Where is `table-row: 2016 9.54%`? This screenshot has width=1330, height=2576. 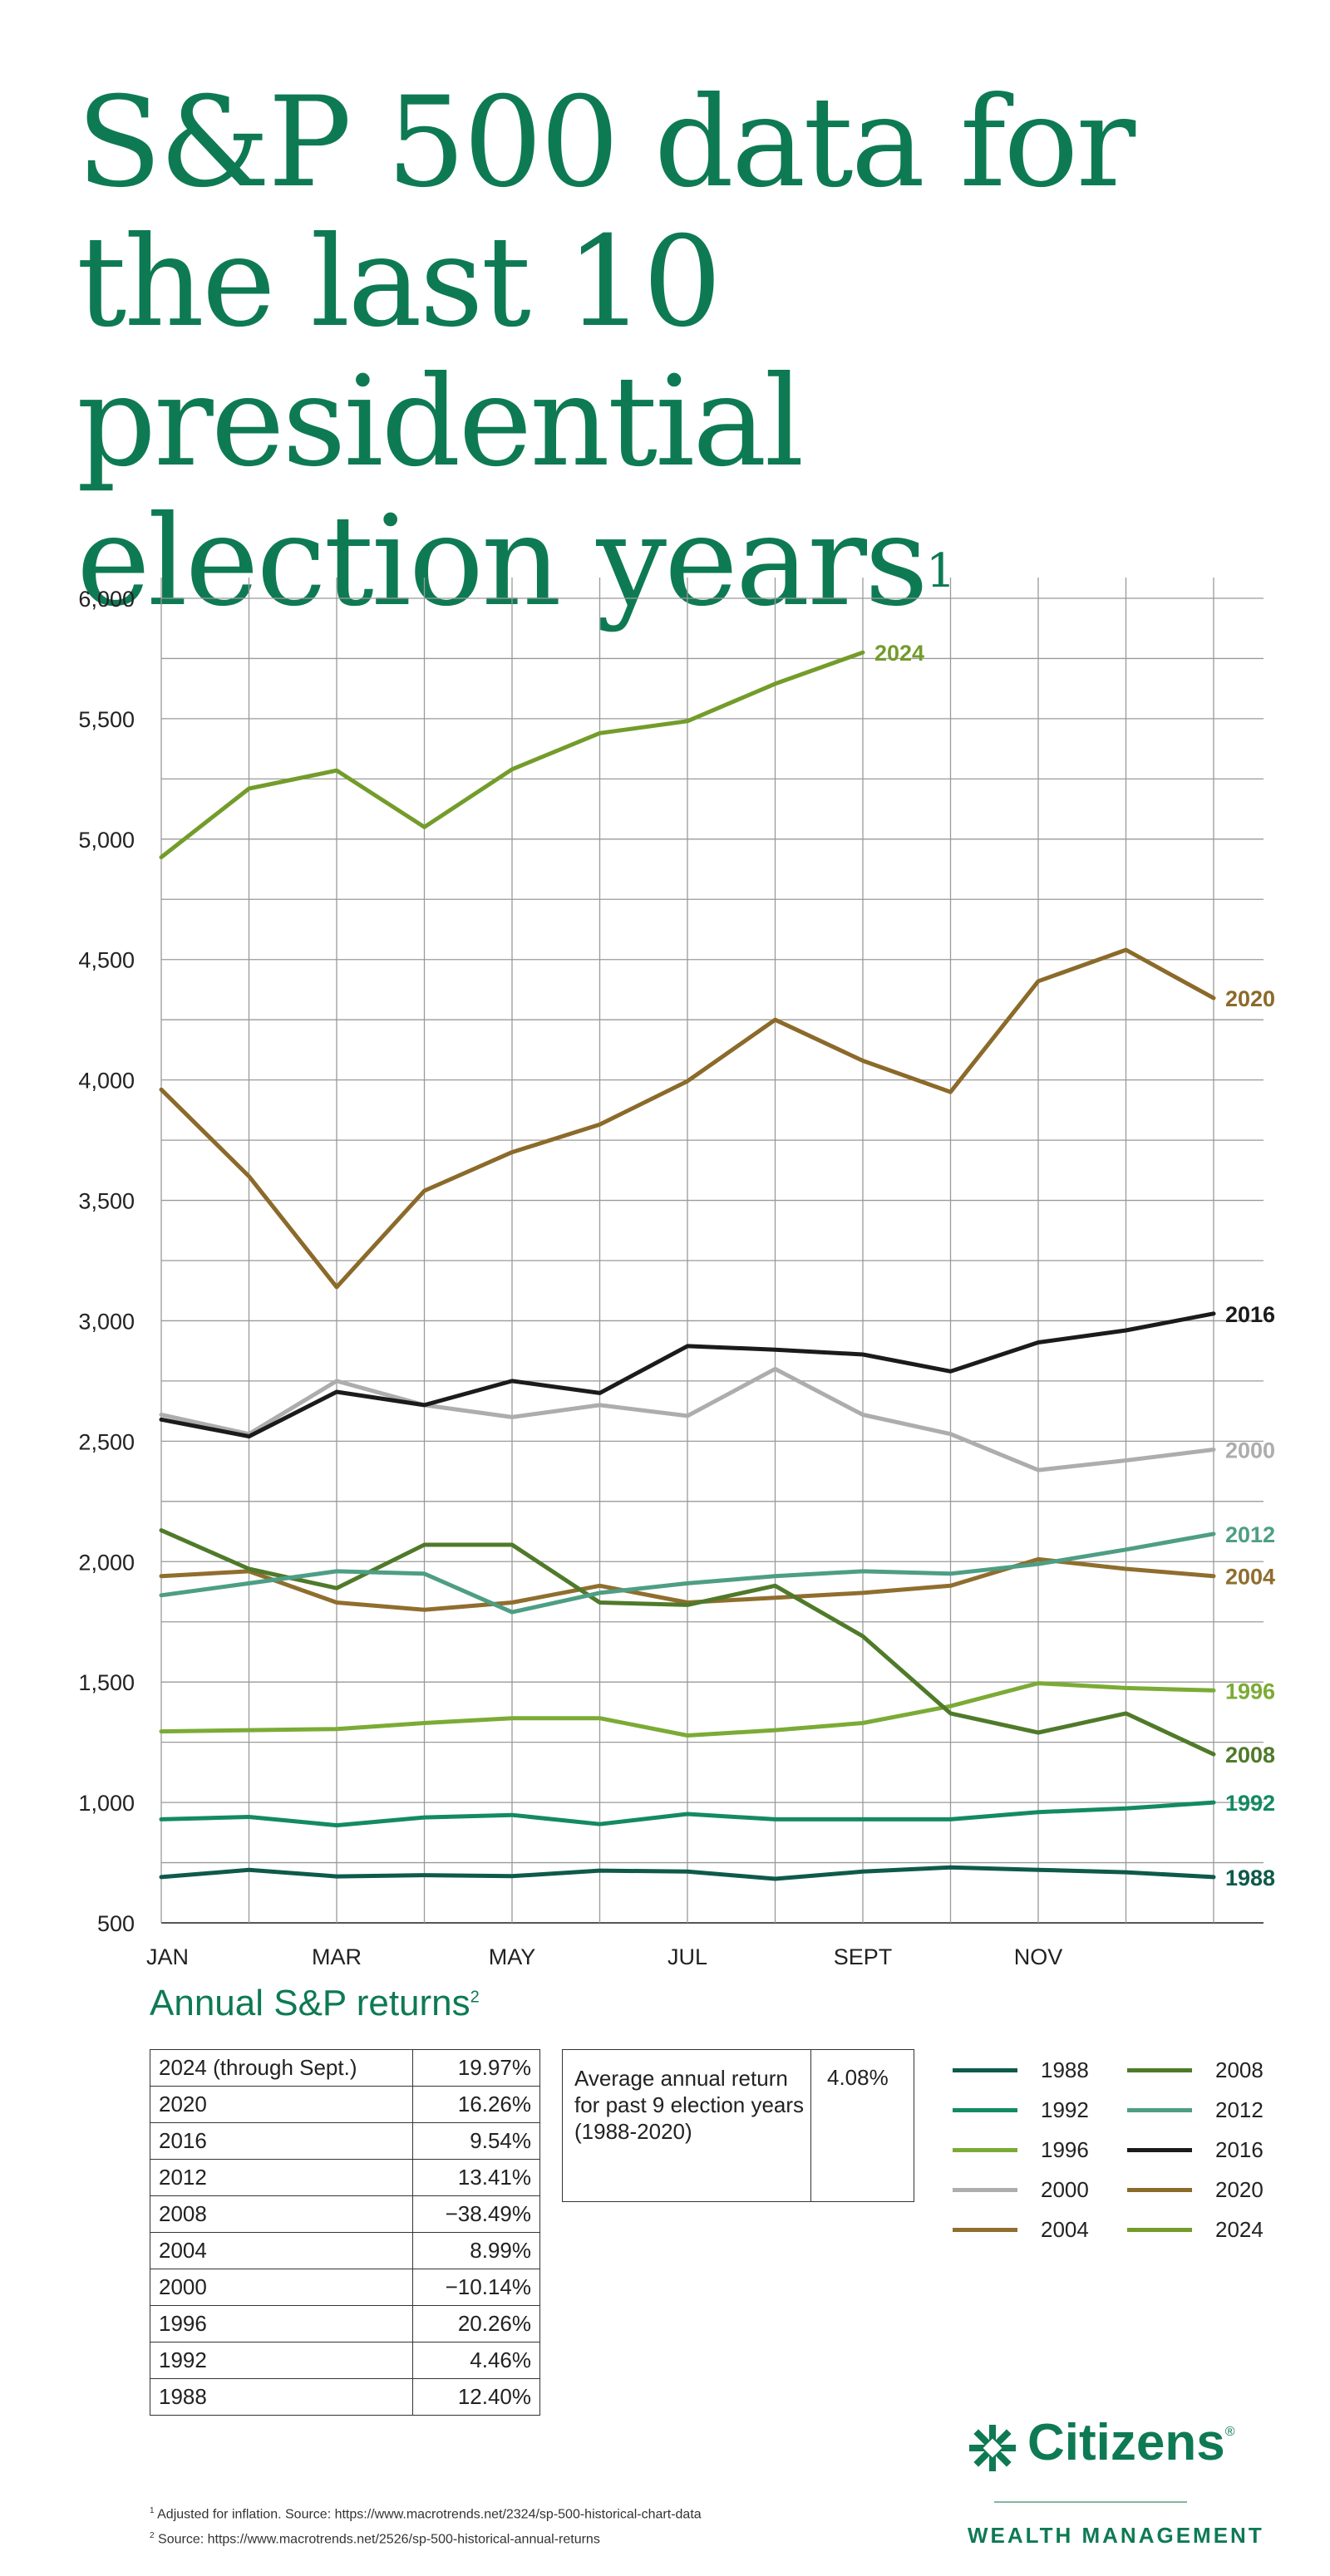 table-row: 2016 9.54% is located at coordinates (345, 2141).